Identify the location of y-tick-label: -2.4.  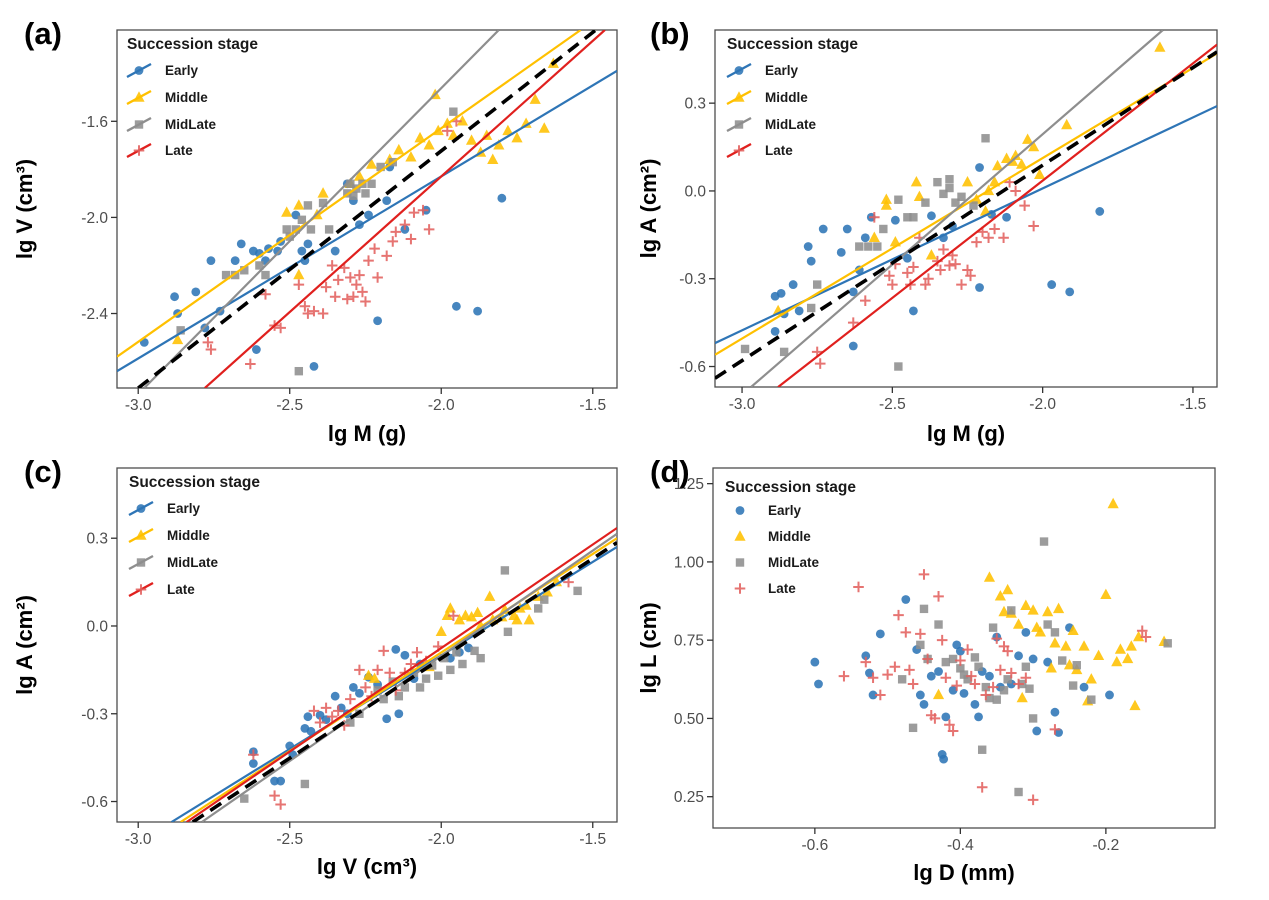
(94, 314).